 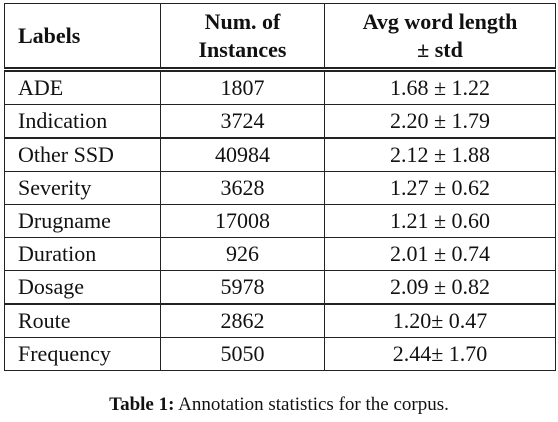 I want to click on header-cell: Labels, so click(x=82, y=36).